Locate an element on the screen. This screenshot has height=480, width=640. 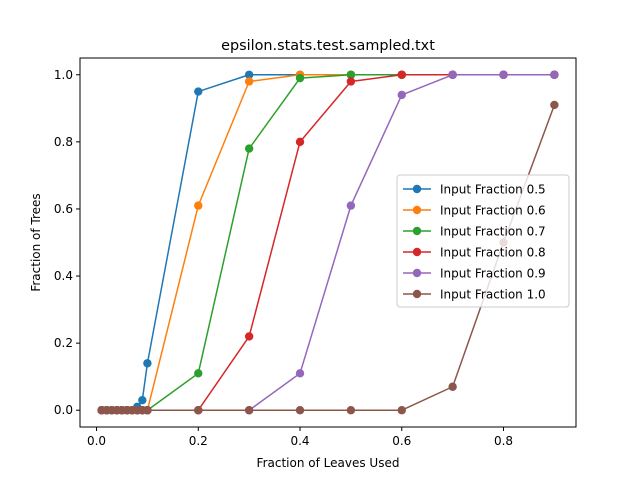
y-tick-label: 0.4 is located at coordinates (63, 276).